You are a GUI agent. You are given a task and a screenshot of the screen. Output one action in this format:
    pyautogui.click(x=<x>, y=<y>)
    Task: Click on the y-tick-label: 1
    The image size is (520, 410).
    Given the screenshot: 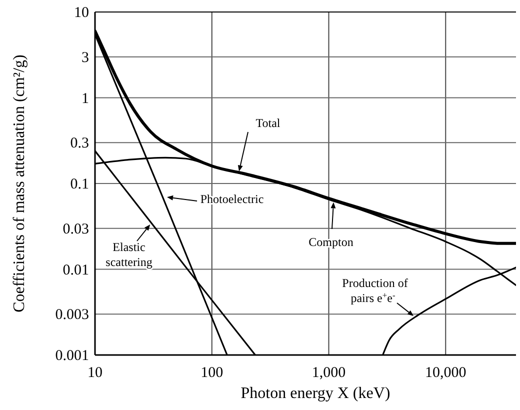 What is the action you would take?
    pyautogui.click(x=85, y=98)
    